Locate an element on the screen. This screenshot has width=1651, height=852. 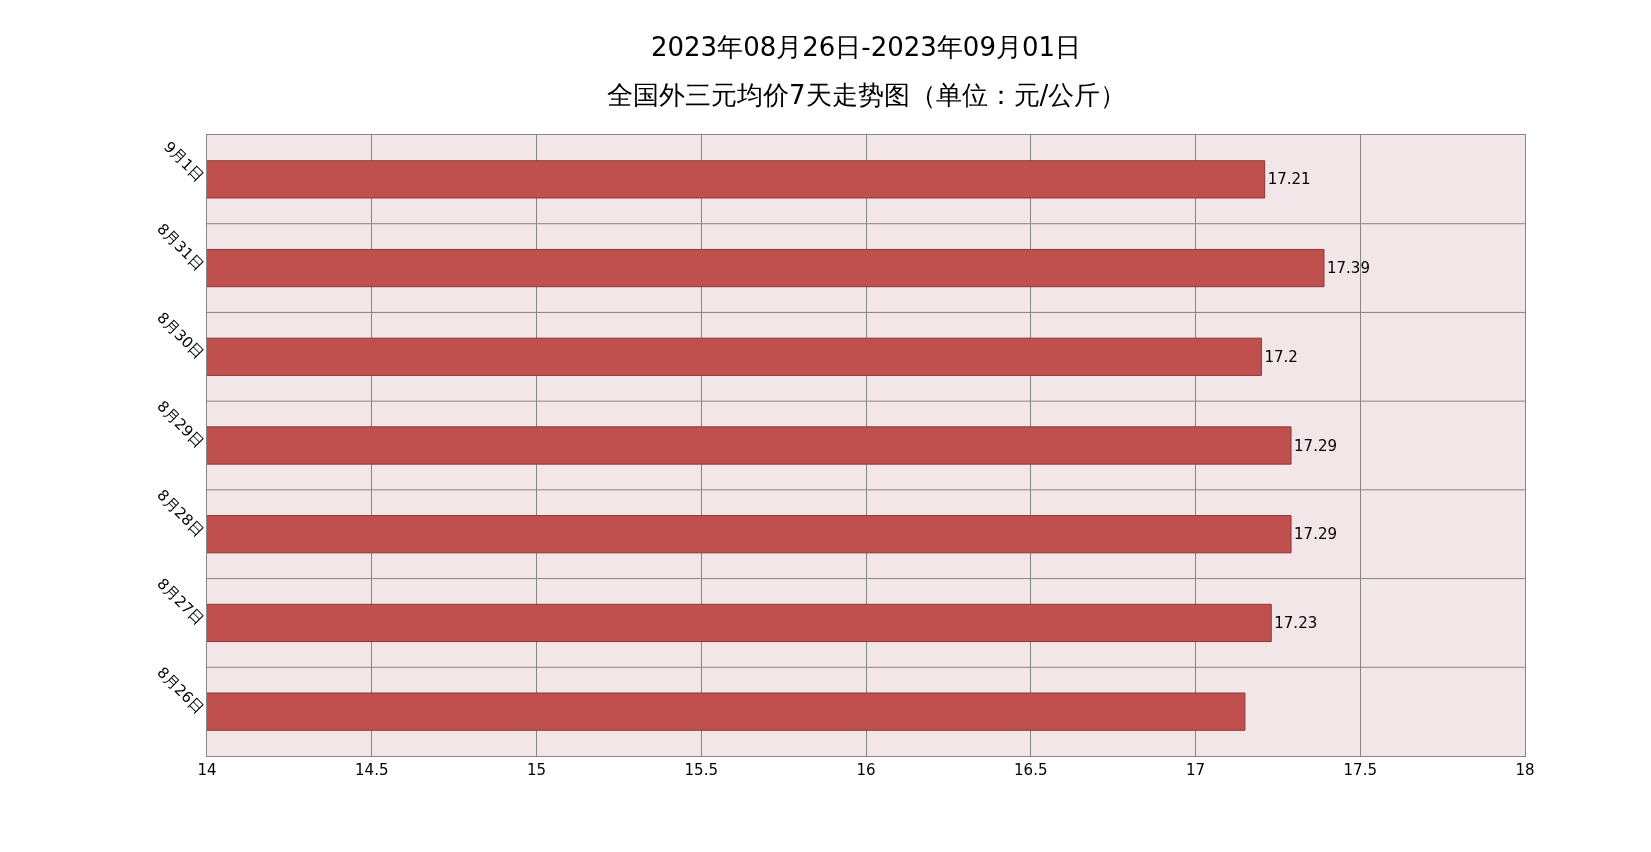
y-tick-label: 8月29日 is located at coordinates (180, 424).